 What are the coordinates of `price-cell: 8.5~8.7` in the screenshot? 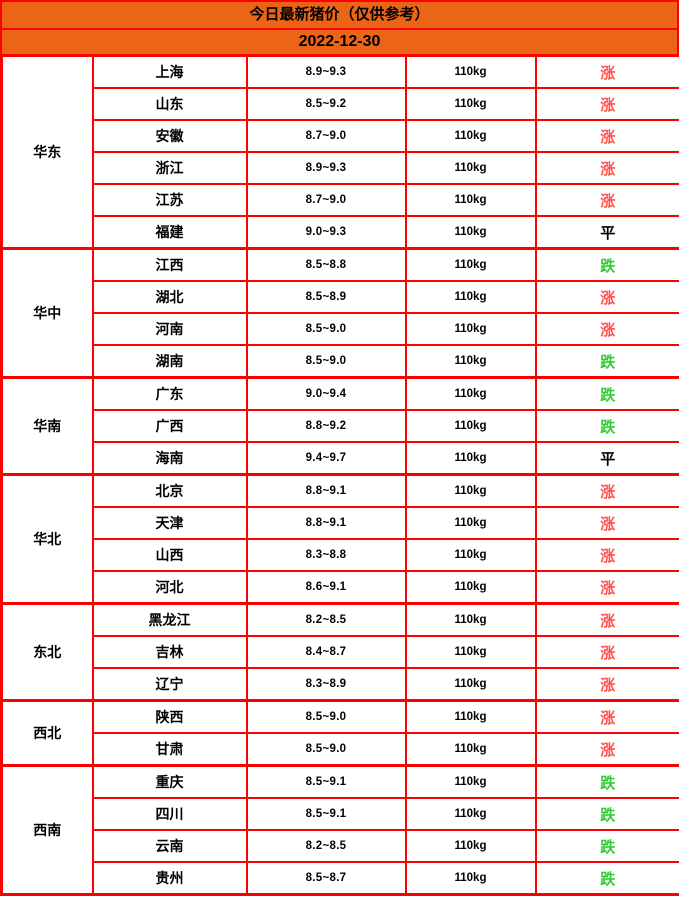 It's located at (326, 878).